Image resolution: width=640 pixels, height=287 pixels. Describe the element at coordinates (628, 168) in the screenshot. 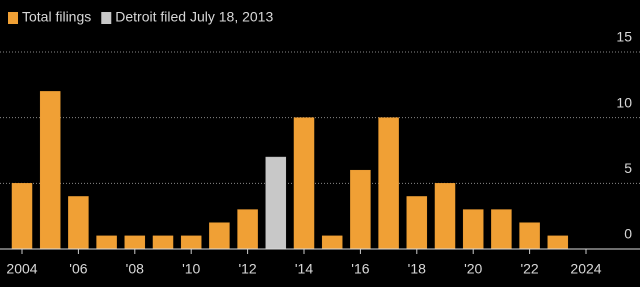

I see `y-tick-label: 5` at that location.